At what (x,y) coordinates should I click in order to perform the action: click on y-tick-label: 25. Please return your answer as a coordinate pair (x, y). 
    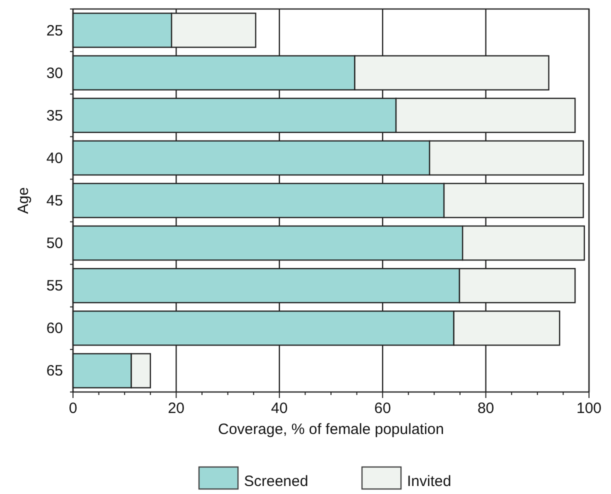
    Looking at the image, I should click on (54, 31).